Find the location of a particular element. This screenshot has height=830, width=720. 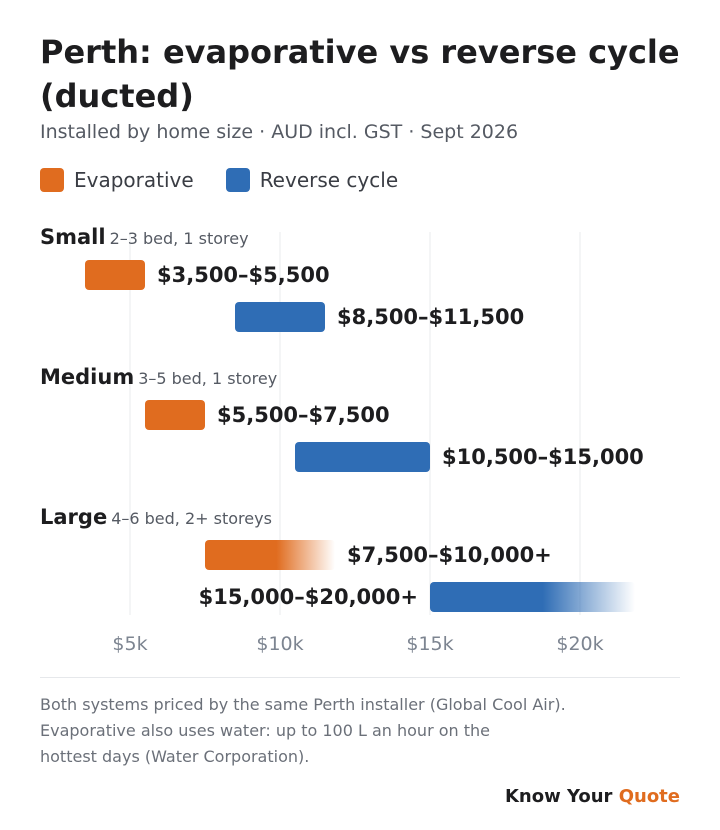

x-tick-label: $10k is located at coordinates (279, 644).